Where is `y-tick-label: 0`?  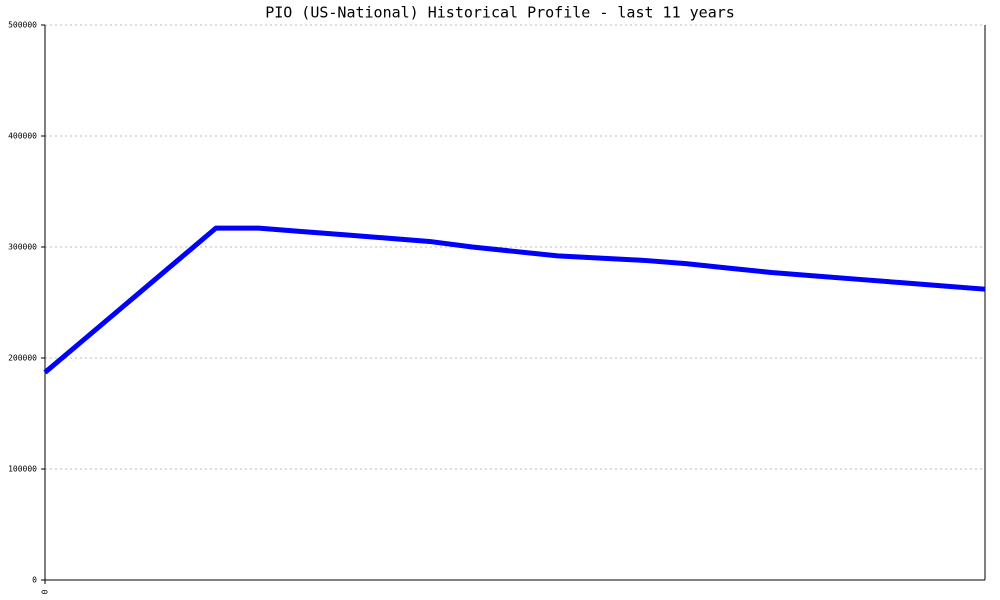
y-tick-label: 0 is located at coordinates (34, 580).